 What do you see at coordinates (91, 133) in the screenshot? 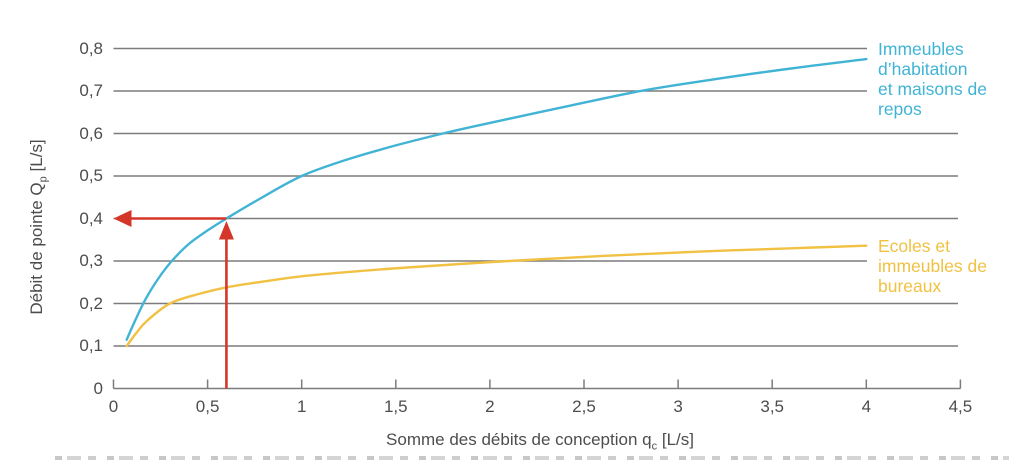
I see `y-tick-label: 0,6` at bounding box center [91, 133].